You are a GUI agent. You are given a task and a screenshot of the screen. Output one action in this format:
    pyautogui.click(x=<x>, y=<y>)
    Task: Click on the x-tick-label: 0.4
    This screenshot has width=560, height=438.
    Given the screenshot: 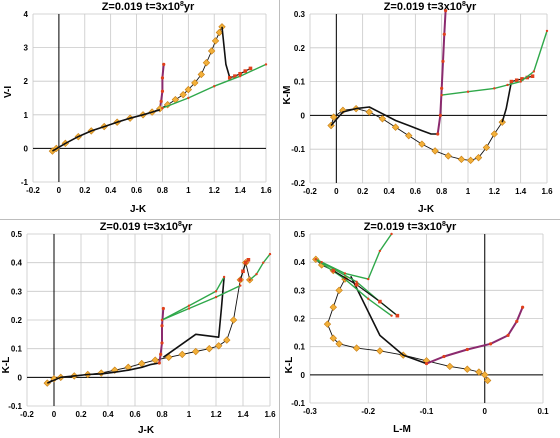 What is the action you would take?
    pyautogui.click(x=389, y=191)
    